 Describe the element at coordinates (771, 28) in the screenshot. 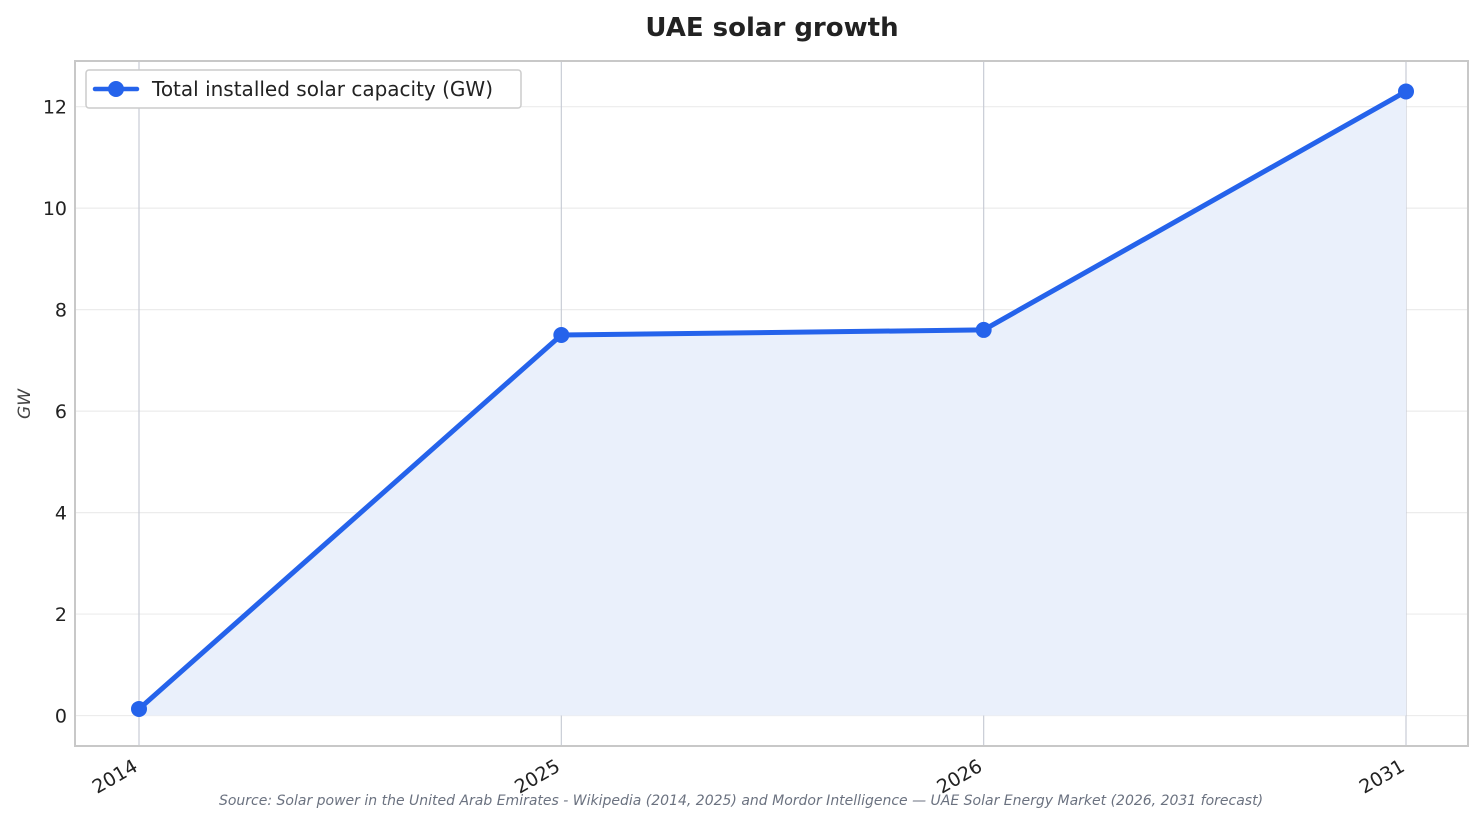

I see `chart-title: UAE solar growth` at that location.